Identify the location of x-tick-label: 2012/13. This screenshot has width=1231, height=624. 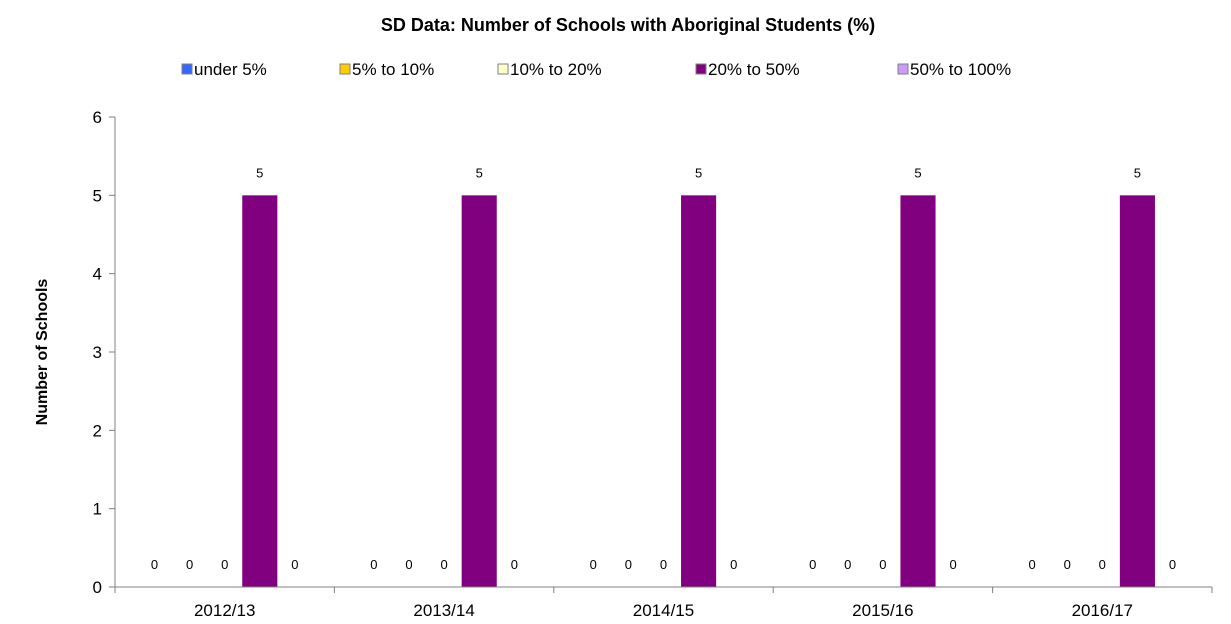
(224, 610).